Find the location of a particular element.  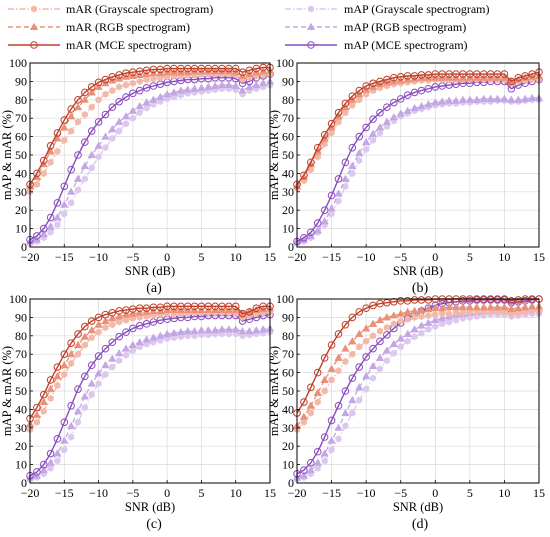

y-tick-label: 30 is located at coordinates (21, 192).